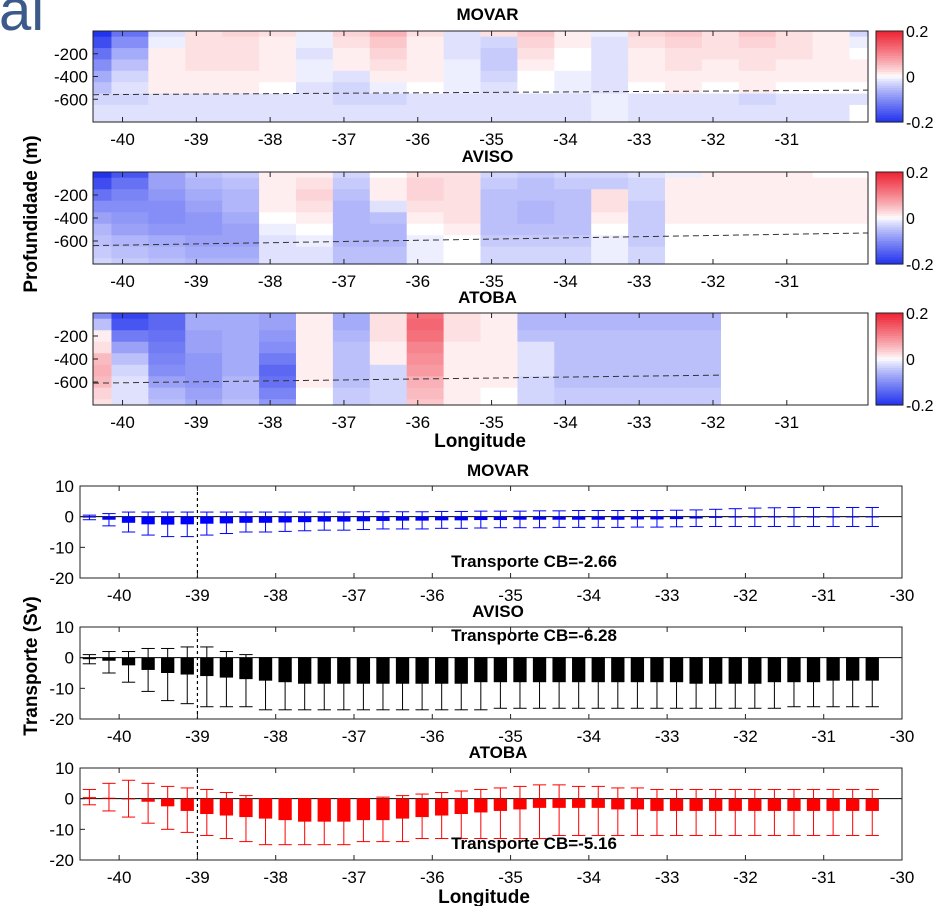 This screenshot has width=946, height=906. Describe the element at coordinates (275, 877) in the screenshot. I see `x-tick-label: -38` at that location.